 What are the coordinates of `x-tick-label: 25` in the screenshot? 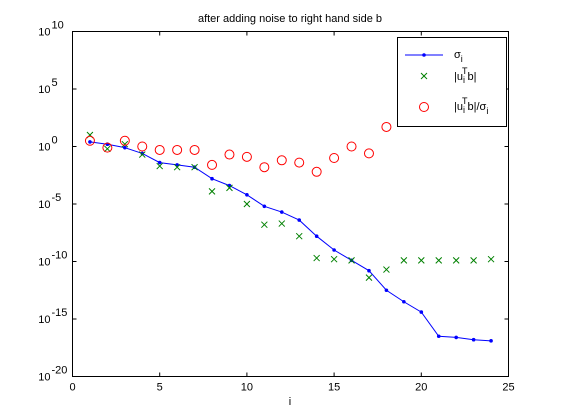 It's located at (508, 388).